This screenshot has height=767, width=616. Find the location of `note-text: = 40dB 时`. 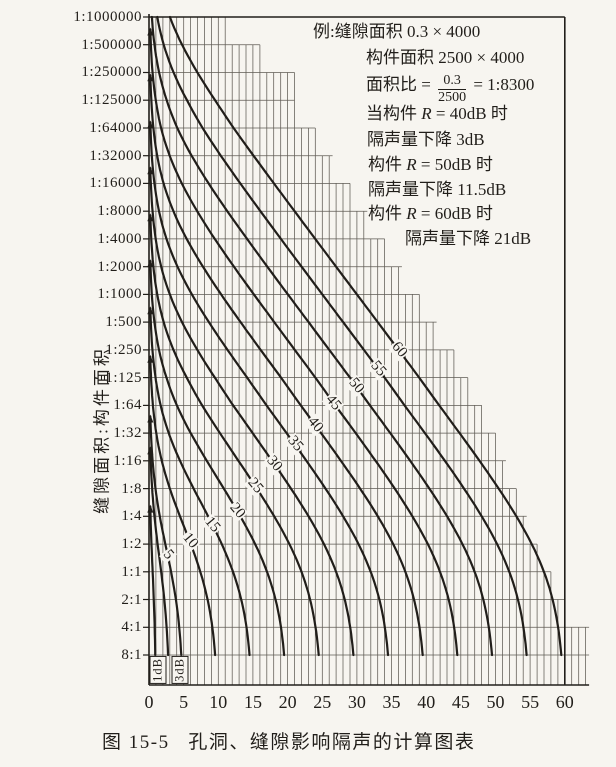

note-text: = 40dB 时 is located at coordinates (469, 113).